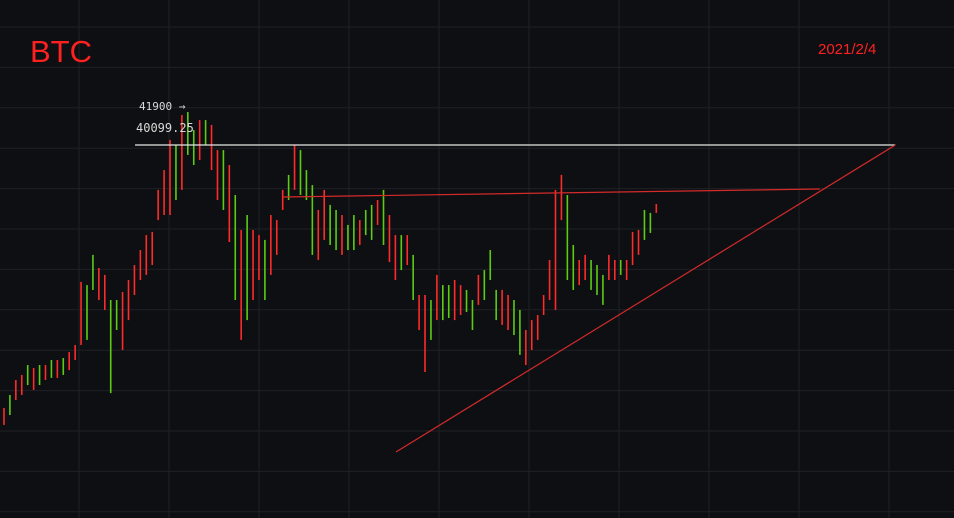 The width and height of the screenshot is (954, 518). I want to click on resistance-line, so click(551, 193).